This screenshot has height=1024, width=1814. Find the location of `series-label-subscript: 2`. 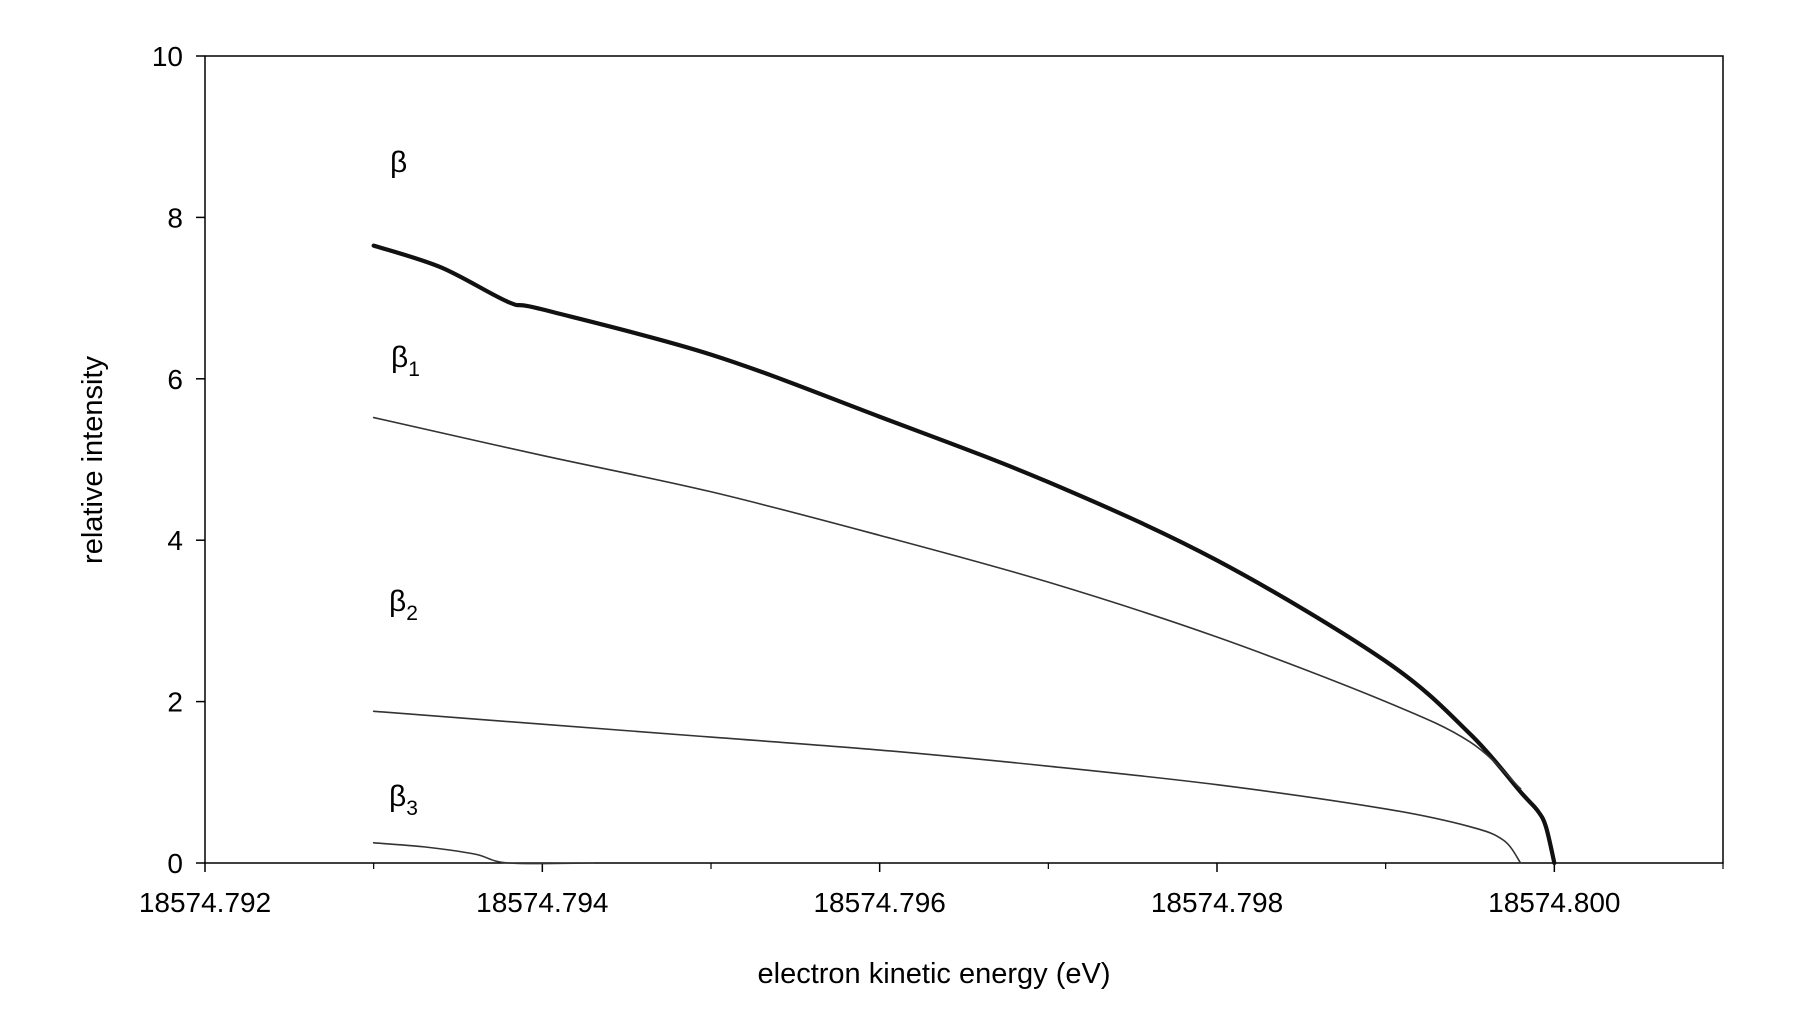

series-label-subscript: 2 is located at coordinates (412, 613).